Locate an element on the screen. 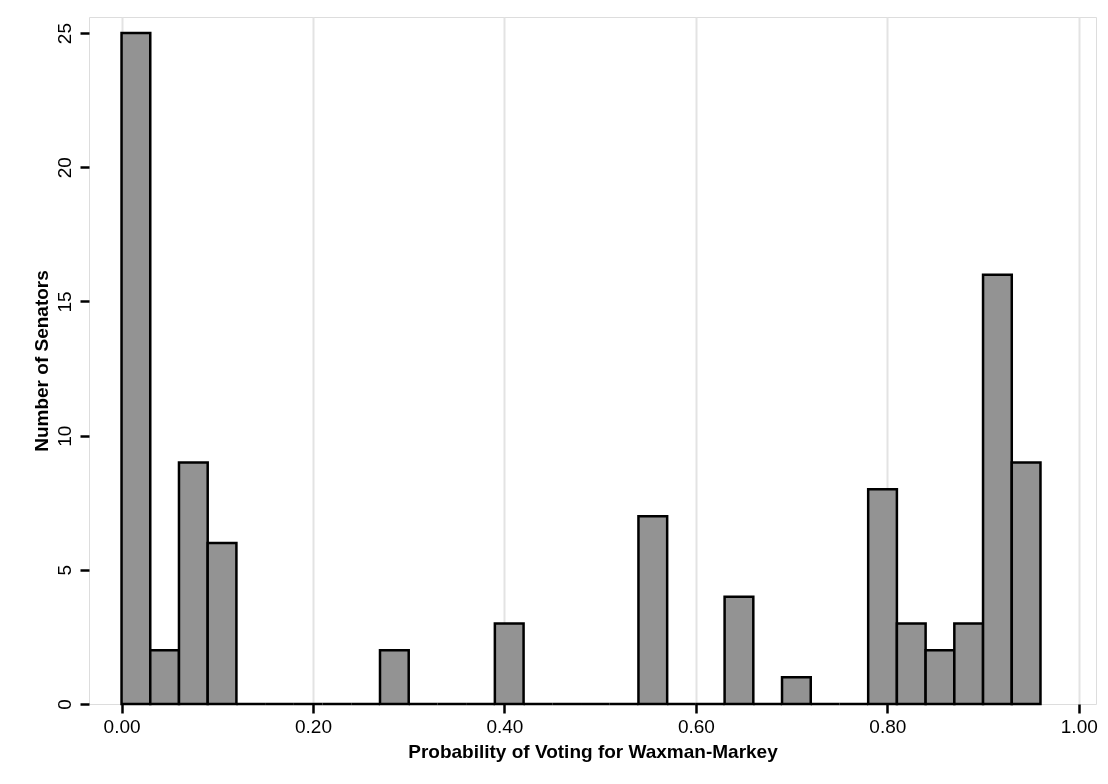  y-tick-label: 25 is located at coordinates (64, 34).